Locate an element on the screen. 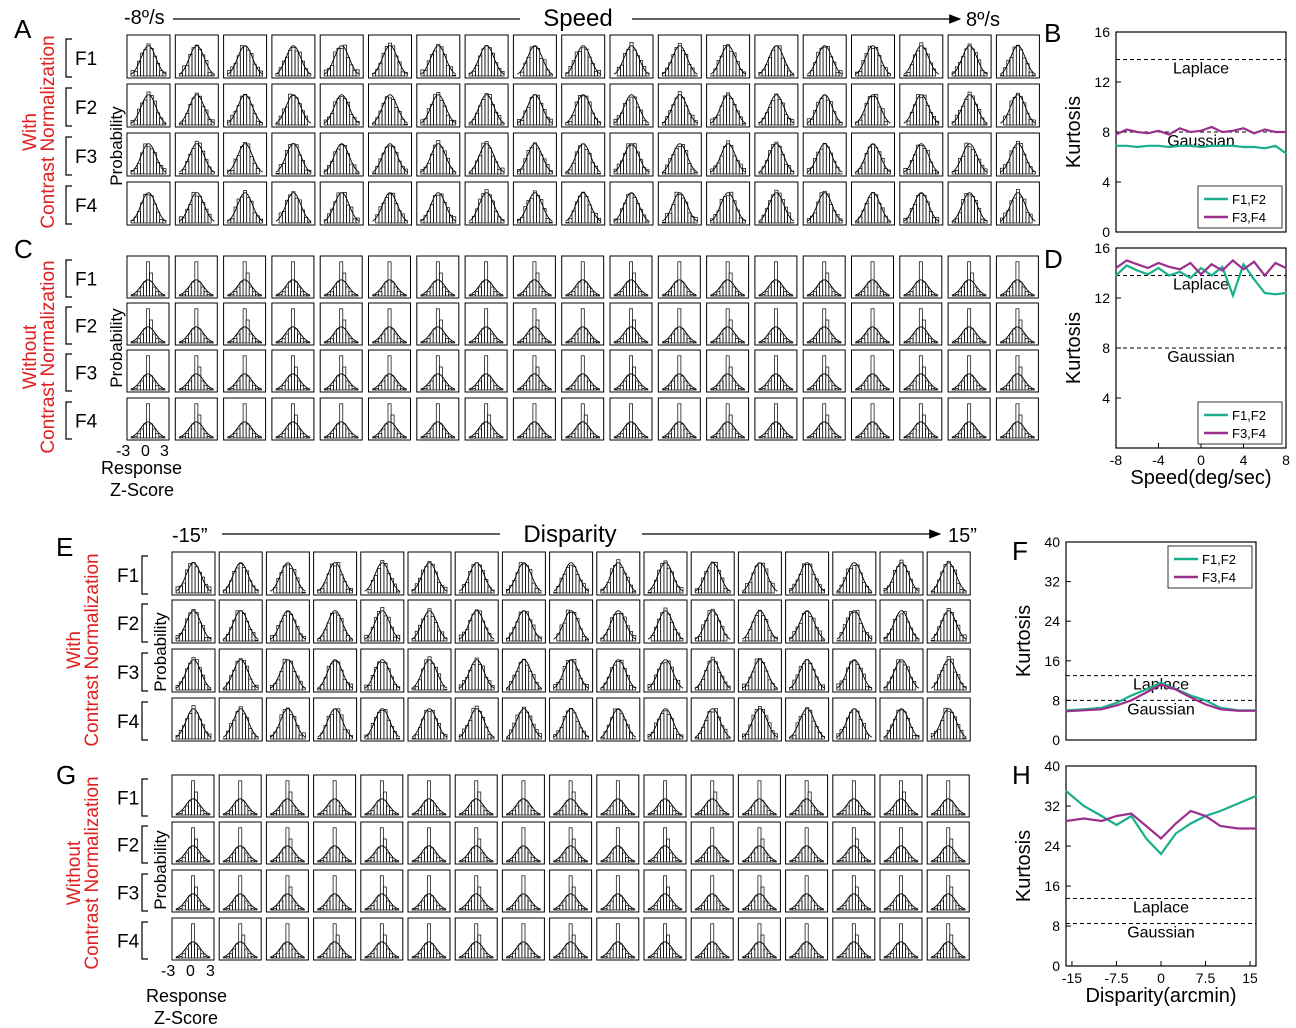 This screenshot has width=1296, height=1028. disparity-with-hist-r4-c16 is located at coordinates (901, 719).